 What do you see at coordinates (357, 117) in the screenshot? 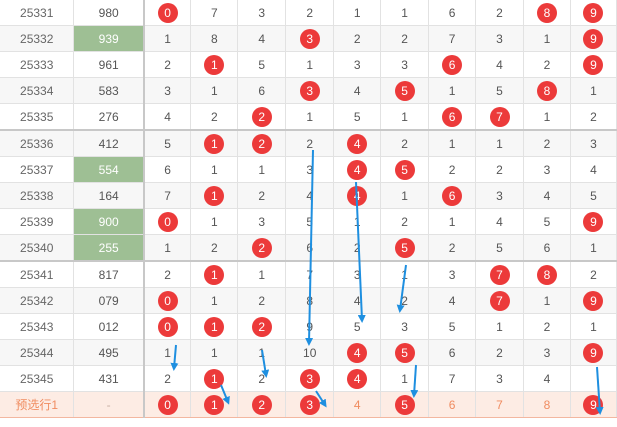
I see `digit-cell-4: 5` at bounding box center [357, 117].